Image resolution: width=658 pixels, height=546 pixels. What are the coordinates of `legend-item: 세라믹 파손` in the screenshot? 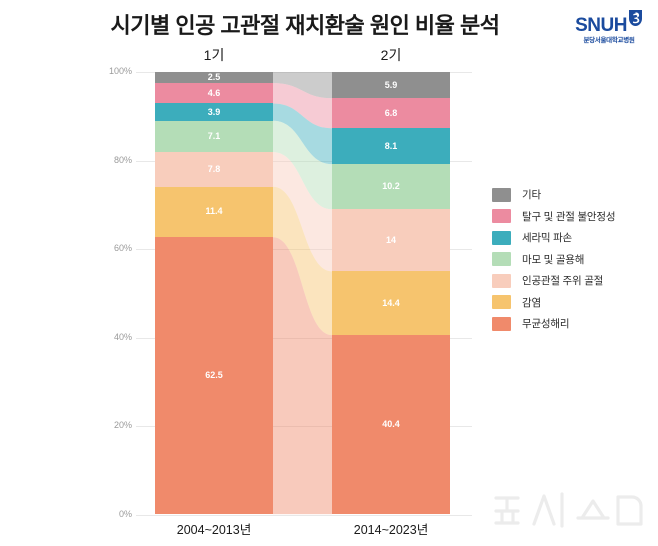 It's located at (572, 238).